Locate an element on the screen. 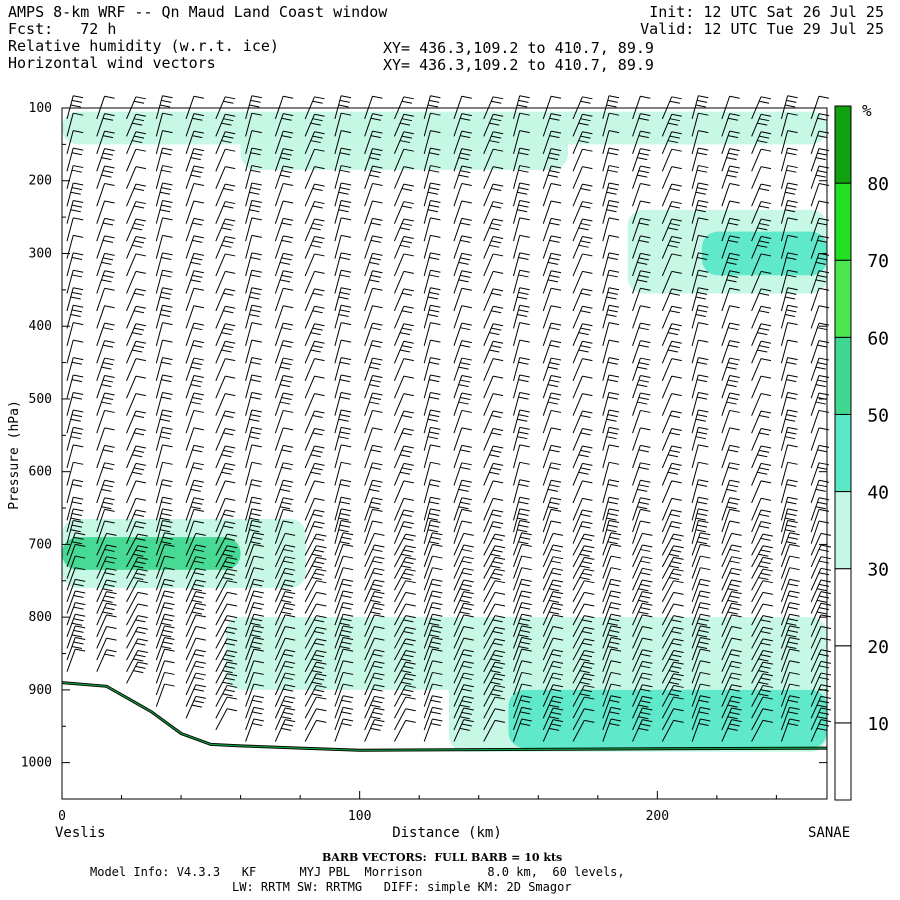 Image resolution: width=900 pixels, height=900 pixels. colorbar-unit: % is located at coordinates (867, 110).